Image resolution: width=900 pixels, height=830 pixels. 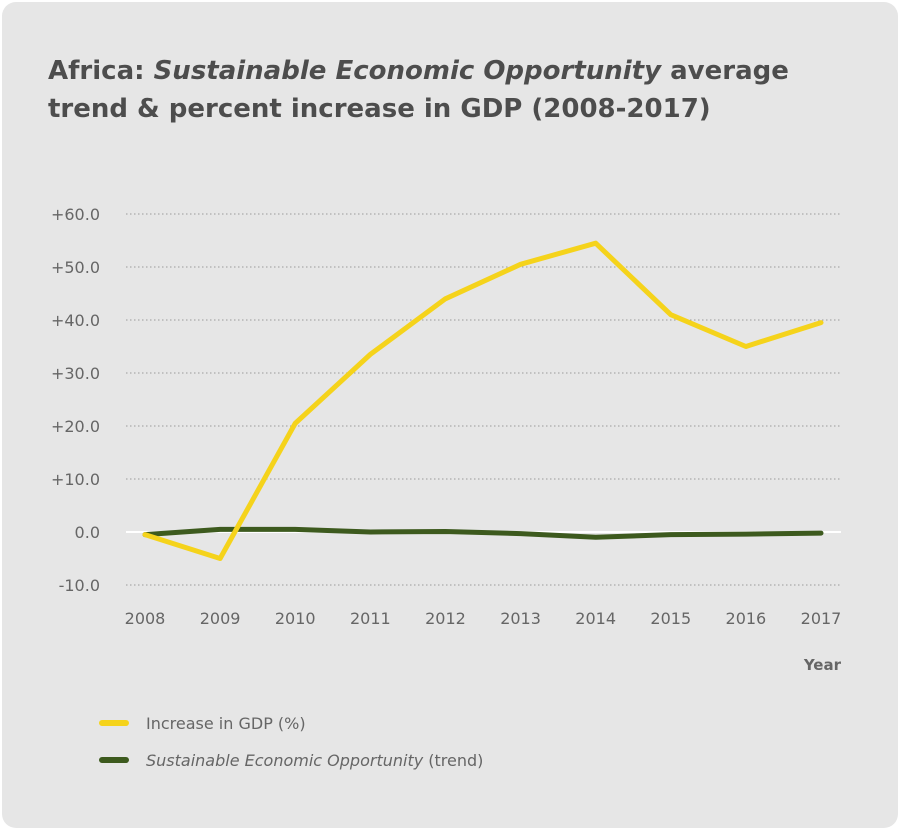 What do you see at coordinates (445, 618) in the screenshot?
I see `x-tick-label: 2012` at bounding box center [445, 618].